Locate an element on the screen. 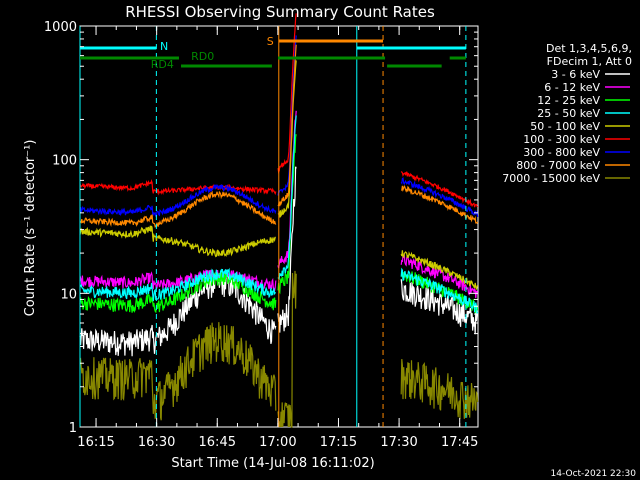 Image resolution: width=640 pixels, height=480 pixels. x-tick-label: 16:45 is located at coordinates (217, 442).